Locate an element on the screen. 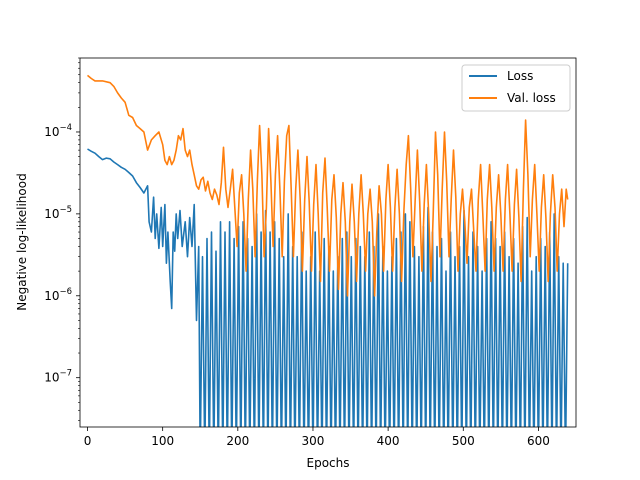  x-tick-label: 300 is located at coordinates (313, 441).